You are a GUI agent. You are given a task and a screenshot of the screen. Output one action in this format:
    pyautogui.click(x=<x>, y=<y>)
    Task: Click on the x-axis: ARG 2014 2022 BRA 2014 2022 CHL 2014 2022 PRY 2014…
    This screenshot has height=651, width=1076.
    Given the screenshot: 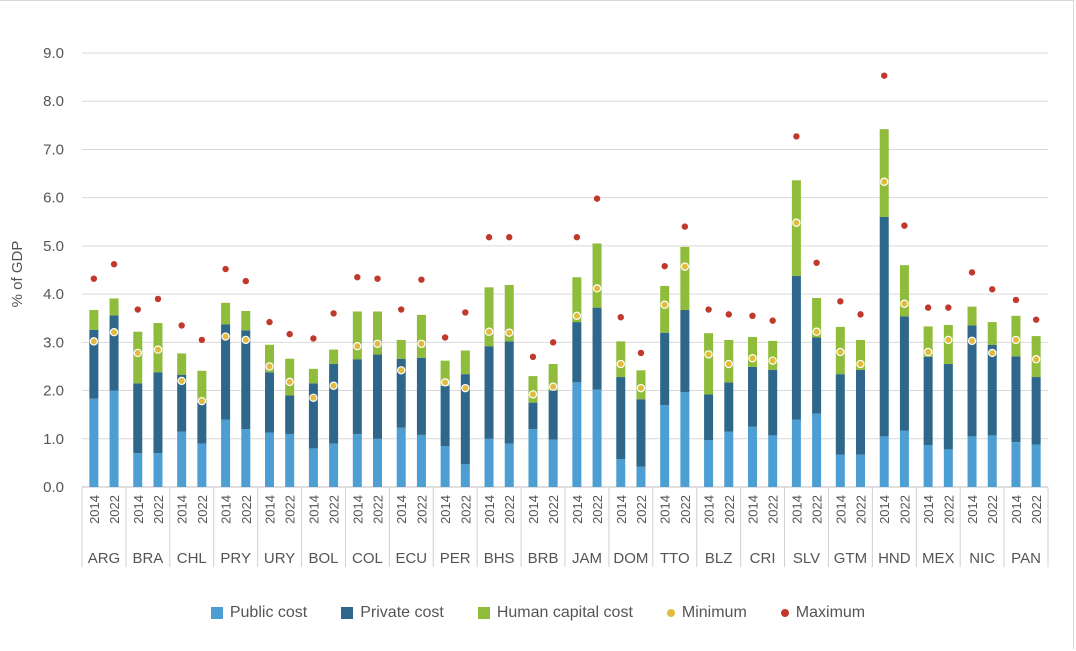 What is the action you would take?
    pyautogui.click(x=565, y=527)
    